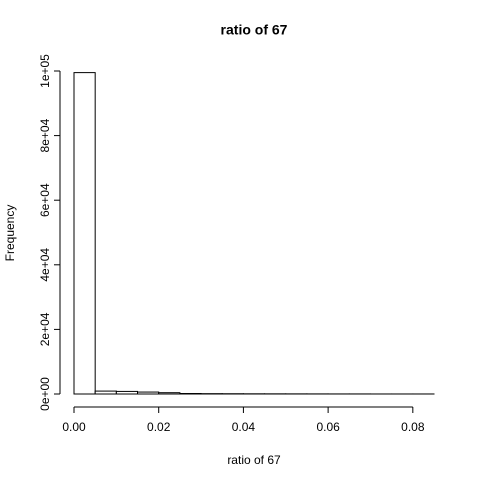 The height and width of the screenshot is (480, 480). What do you see at coordinates (45, 329) in the screenshot?
I see `y-tick-label: 2e+04` at bounding box center [45, 329].